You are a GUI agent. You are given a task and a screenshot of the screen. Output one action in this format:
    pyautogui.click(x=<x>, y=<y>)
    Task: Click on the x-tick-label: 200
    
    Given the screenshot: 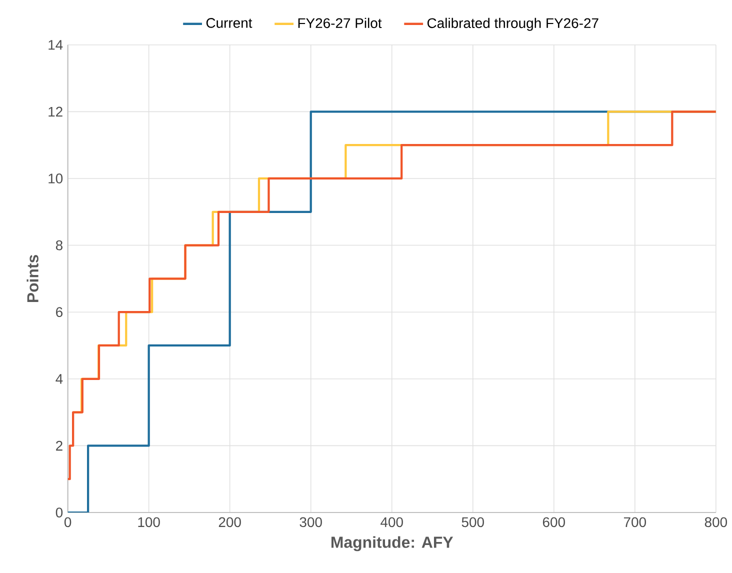 What is the action you would take?
    pyautogui.click(x=229, y=522)
    